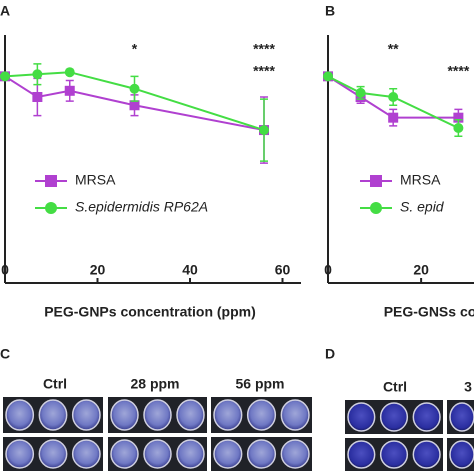 This screenshot has height=474, width=474. What do you see at coordinates (429, 312) in the screenshot?
I see `x-axis-title: PEG-GNSs co` at bounding box center [429, 312].